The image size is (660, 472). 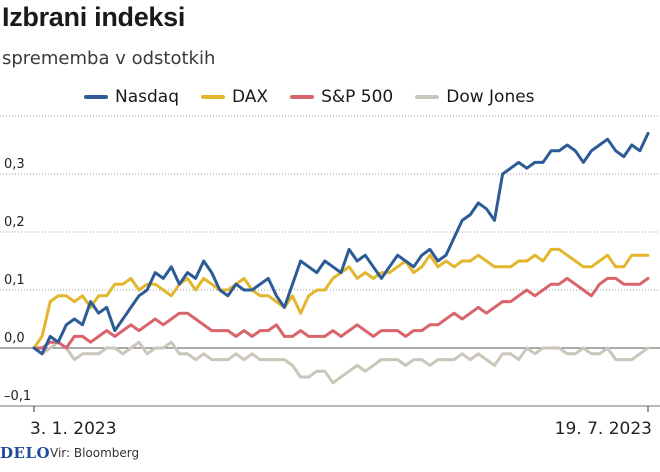 What do you see at coordinates (17, 396) in the screenshot?
I see `y-tick-label: –0,1` at bounding box center [17, 396].